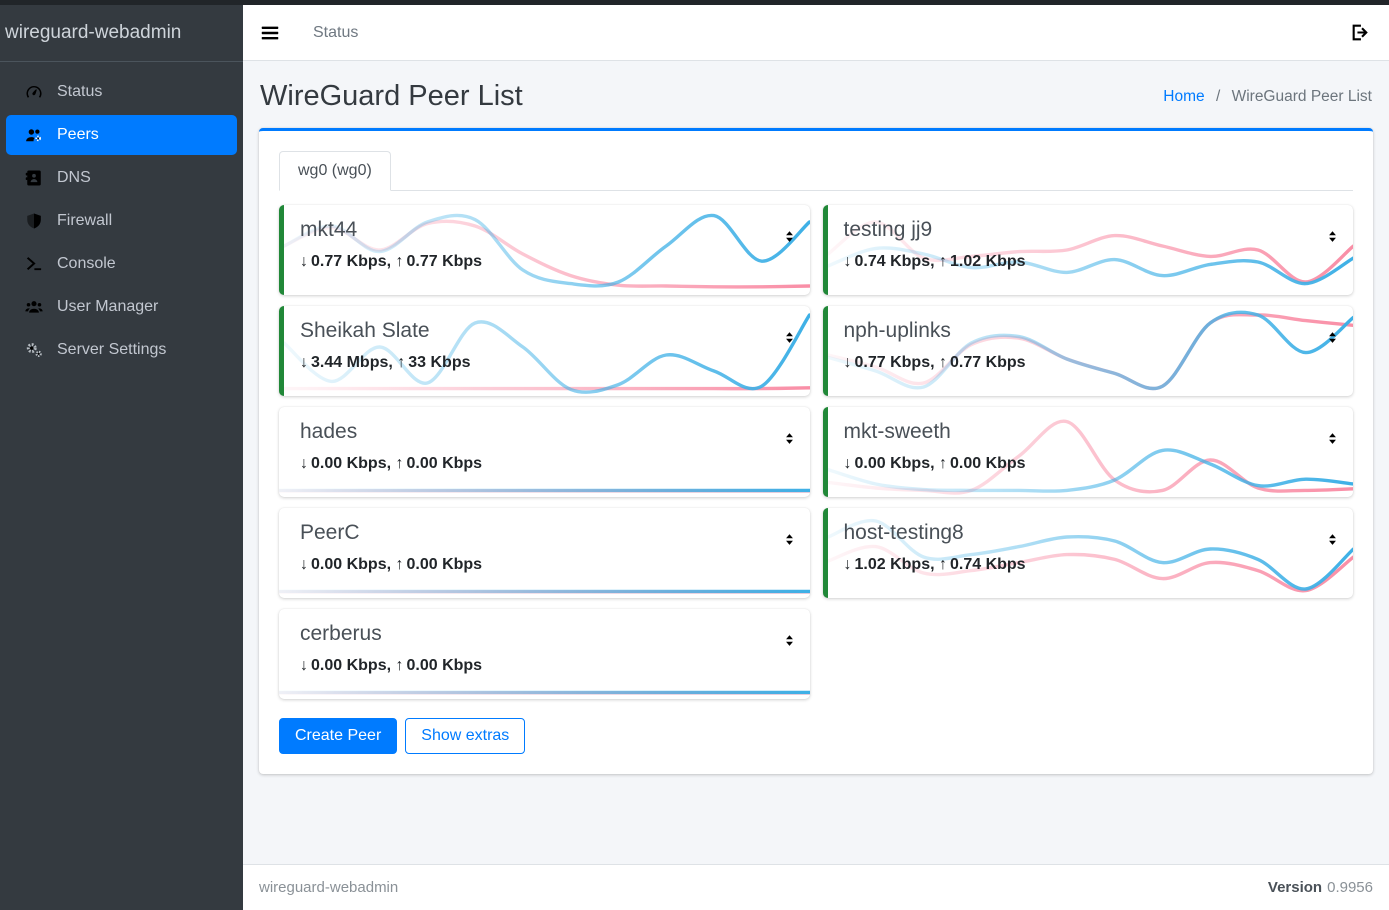 Image resolution: width=1389 pixels, height=910 pixels. I want to click on footer-version-value: 0.9956, so click(1350, 887).